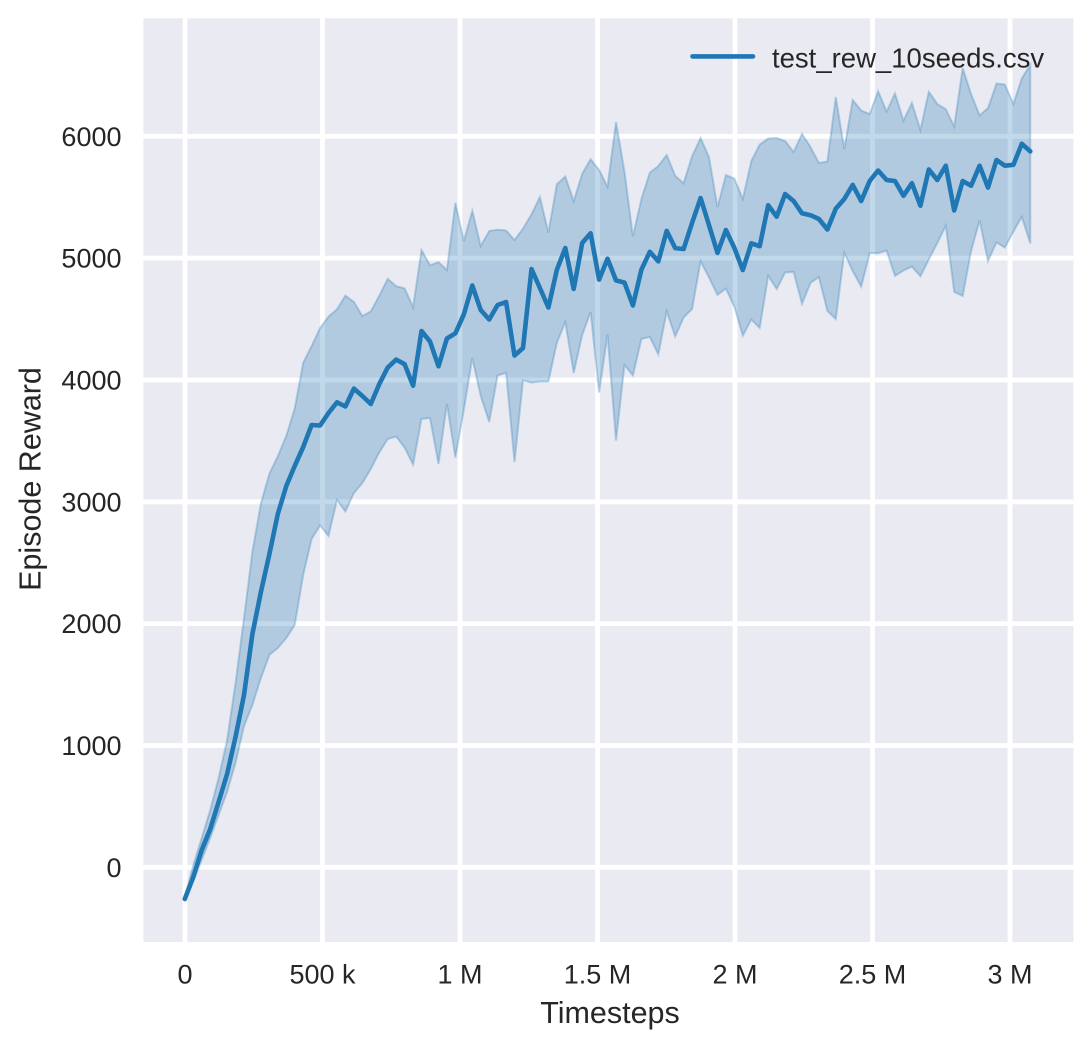  What do you see at coordinates (1009, 975) in the screenshot?
I see `svg-text: 3 M` at bounding box center [1009, 975].